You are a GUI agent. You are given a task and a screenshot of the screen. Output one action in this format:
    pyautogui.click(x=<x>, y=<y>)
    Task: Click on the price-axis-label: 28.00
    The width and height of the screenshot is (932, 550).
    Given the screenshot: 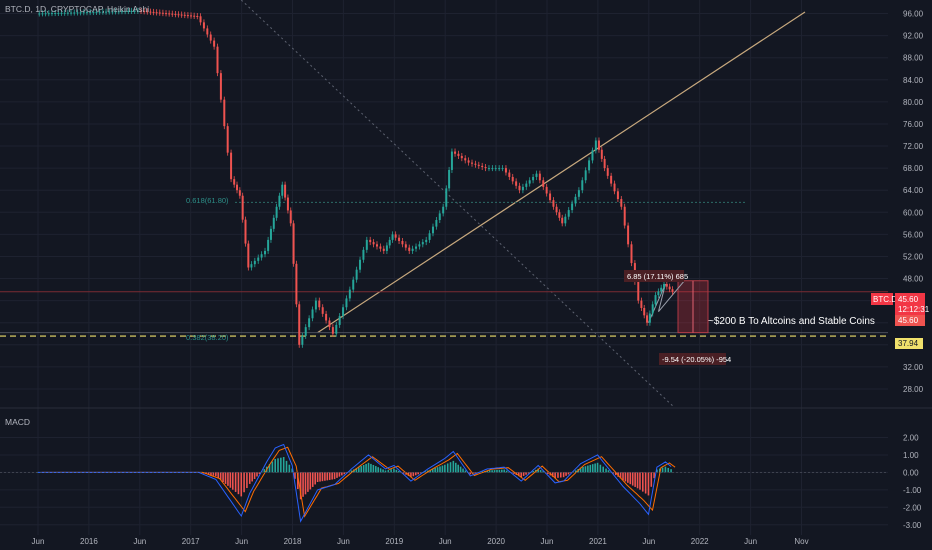 What is the action you would take?
    pyautogui.click(x=913, y=389)
    